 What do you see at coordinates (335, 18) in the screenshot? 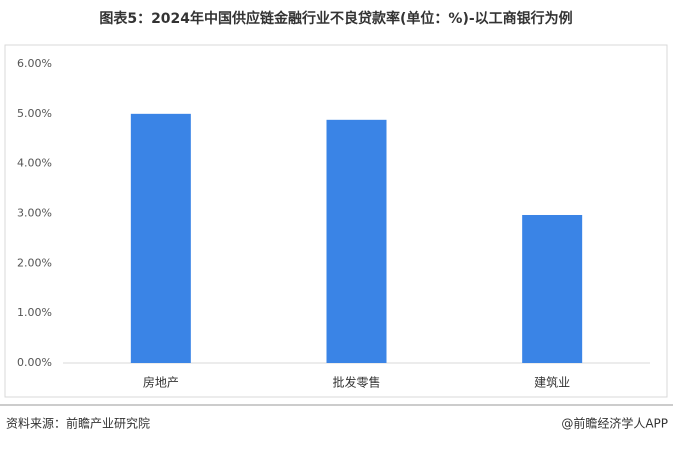
I see `chart-title: 图表5：2024年中国供应链金融行业不良贷款率(单位：%)-以工商银行为例` at bounding box center [335, 18].